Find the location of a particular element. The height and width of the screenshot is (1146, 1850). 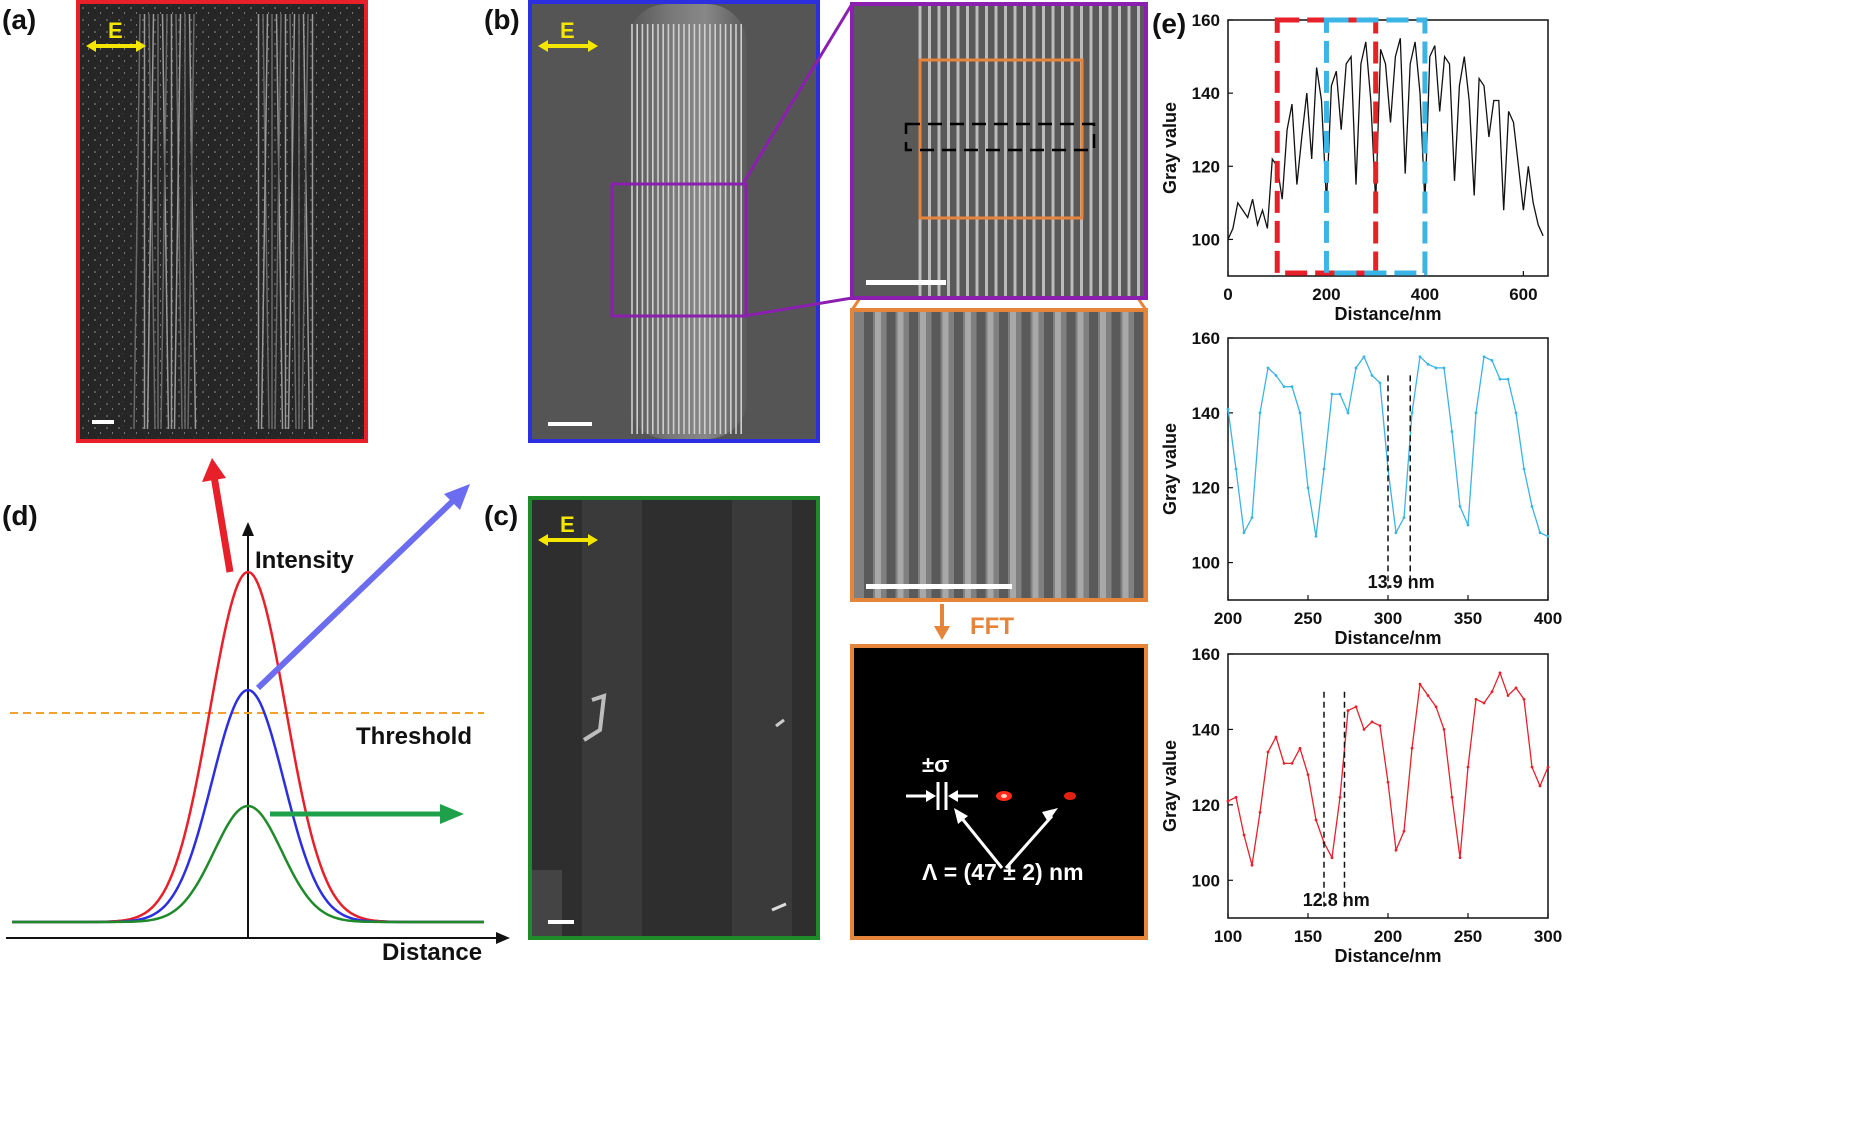

gaussian-red is located at coordinates (248, 747).